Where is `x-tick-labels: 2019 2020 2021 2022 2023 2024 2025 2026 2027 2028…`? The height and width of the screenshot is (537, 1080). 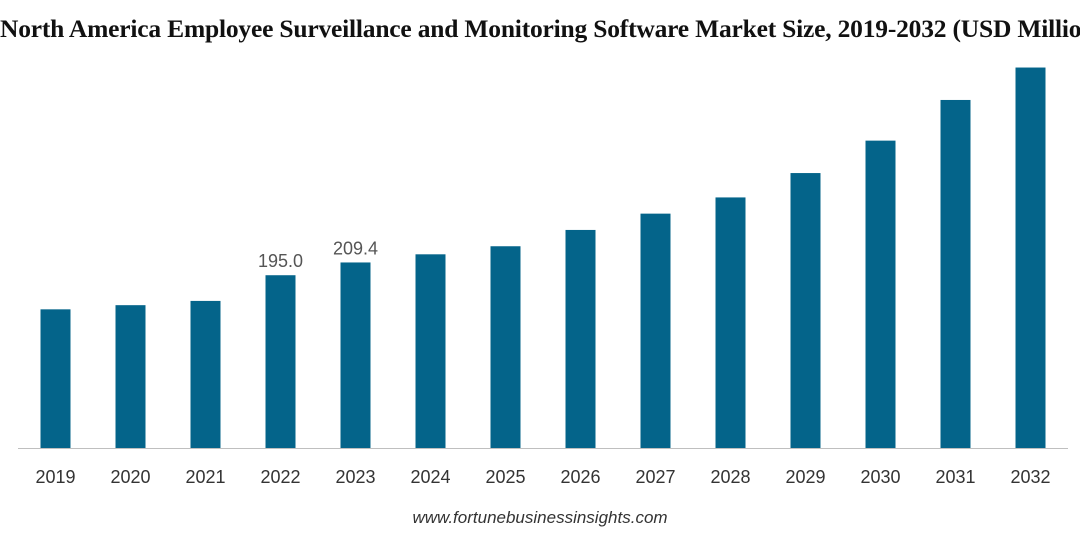
x-tick-labels: 2019 2020 2021 2022 2023 2024 2025 2026 2027 2028… is located at coordinates (542, 477).